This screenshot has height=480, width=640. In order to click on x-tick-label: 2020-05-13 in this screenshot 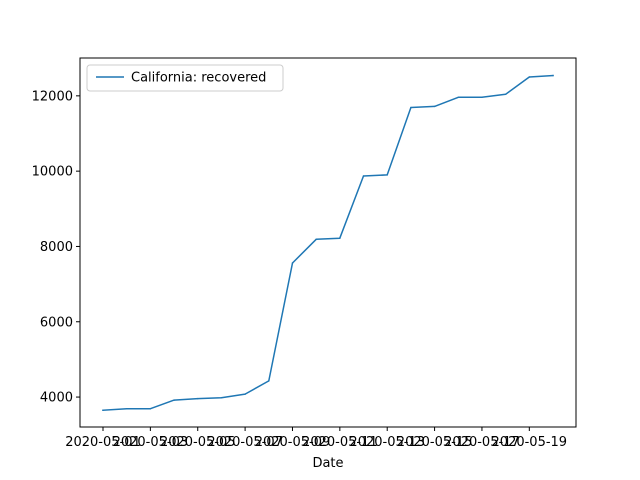, I will do `click(387, 442)`.